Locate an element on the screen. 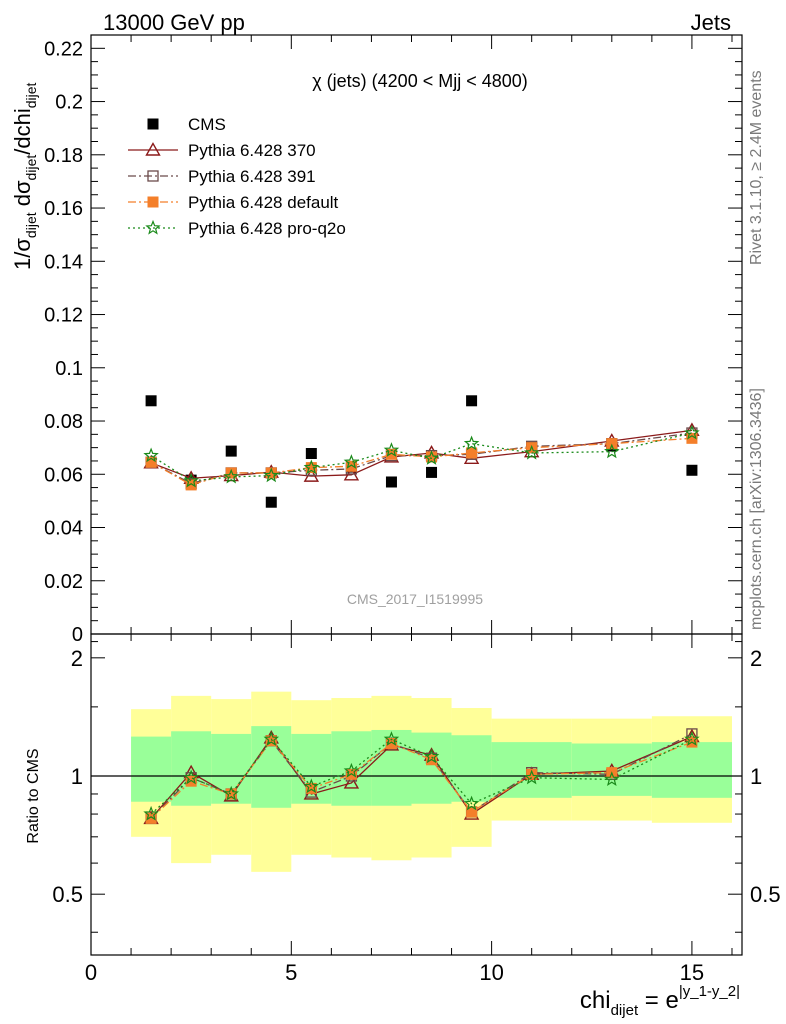 The height and width of the screenshot is (1024, 786). y-label-sub2: dijet is located at coordinates (31, 168).